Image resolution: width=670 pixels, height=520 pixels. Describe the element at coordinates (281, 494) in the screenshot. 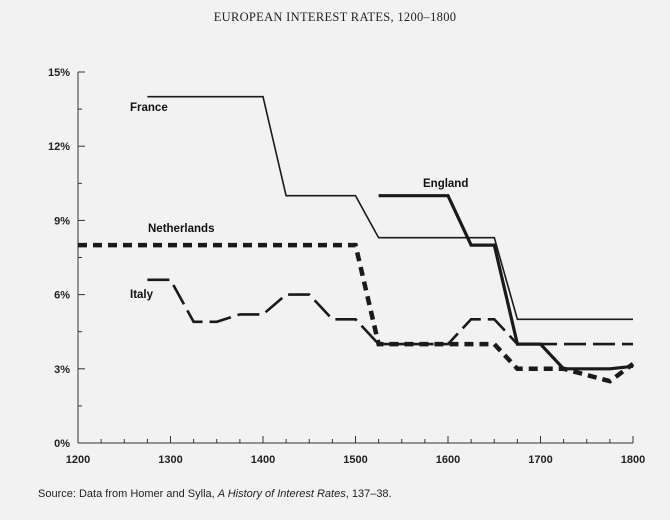

I see `source-book-title: A History of Interest Rates` at that location.